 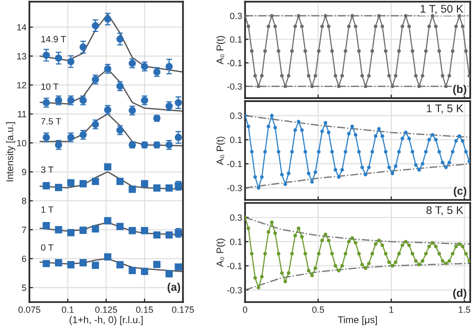 I want to click on annotation: (d), so click(x=459, y=294).